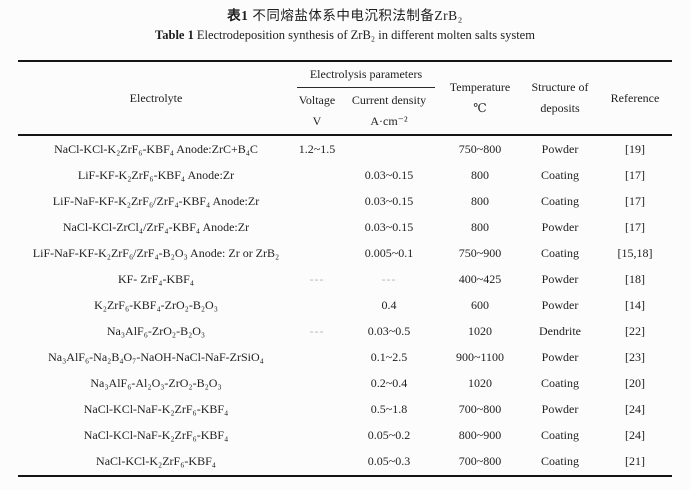 This screenshot has width=690, height=490. I want to click on table-top-rule, so click(345, 61).